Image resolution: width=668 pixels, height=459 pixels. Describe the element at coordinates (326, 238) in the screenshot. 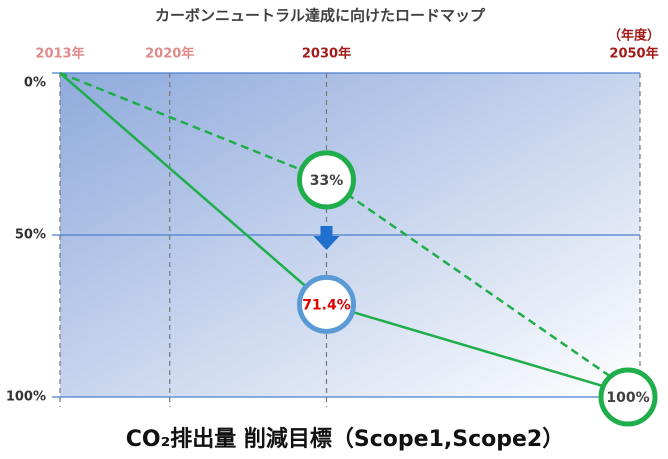

I see `arrow` at that location.